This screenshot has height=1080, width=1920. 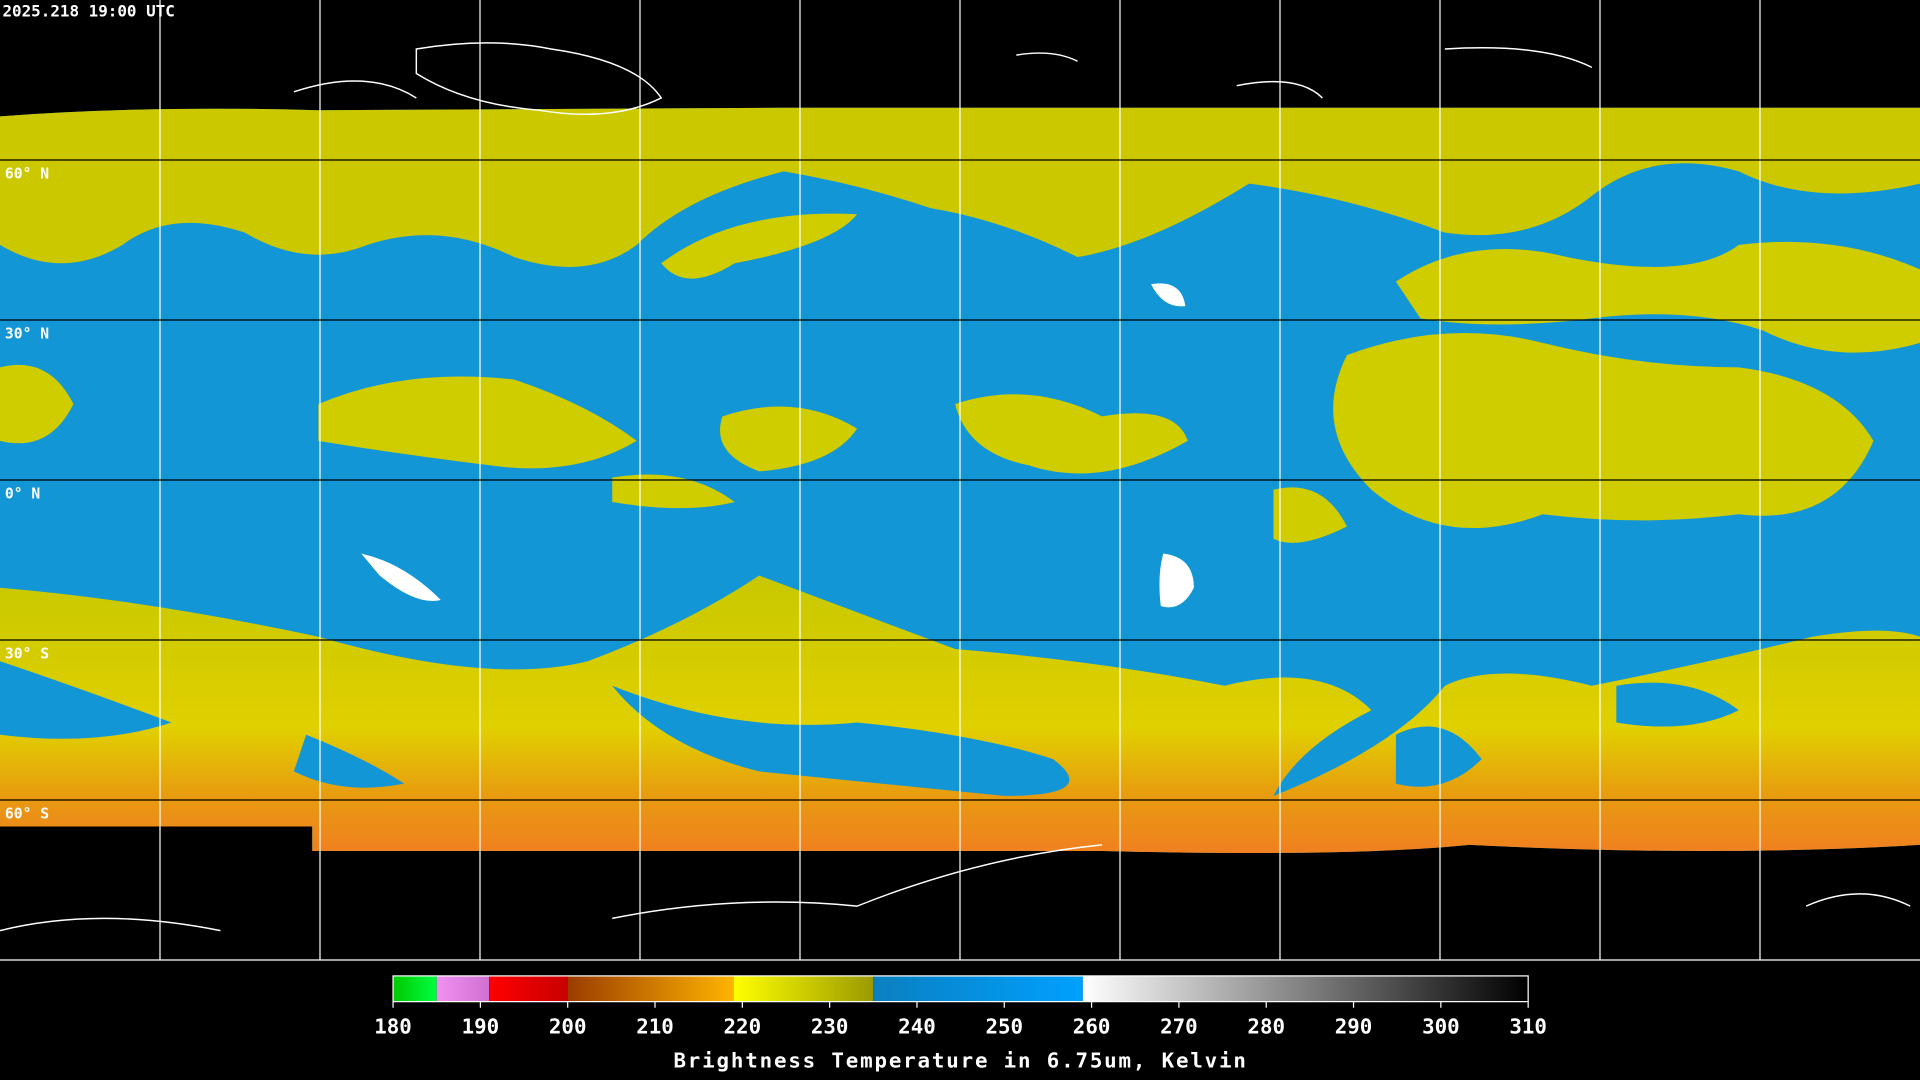 I want to click on colorbar-tick-label: 200, so click(x=568, y=1026).